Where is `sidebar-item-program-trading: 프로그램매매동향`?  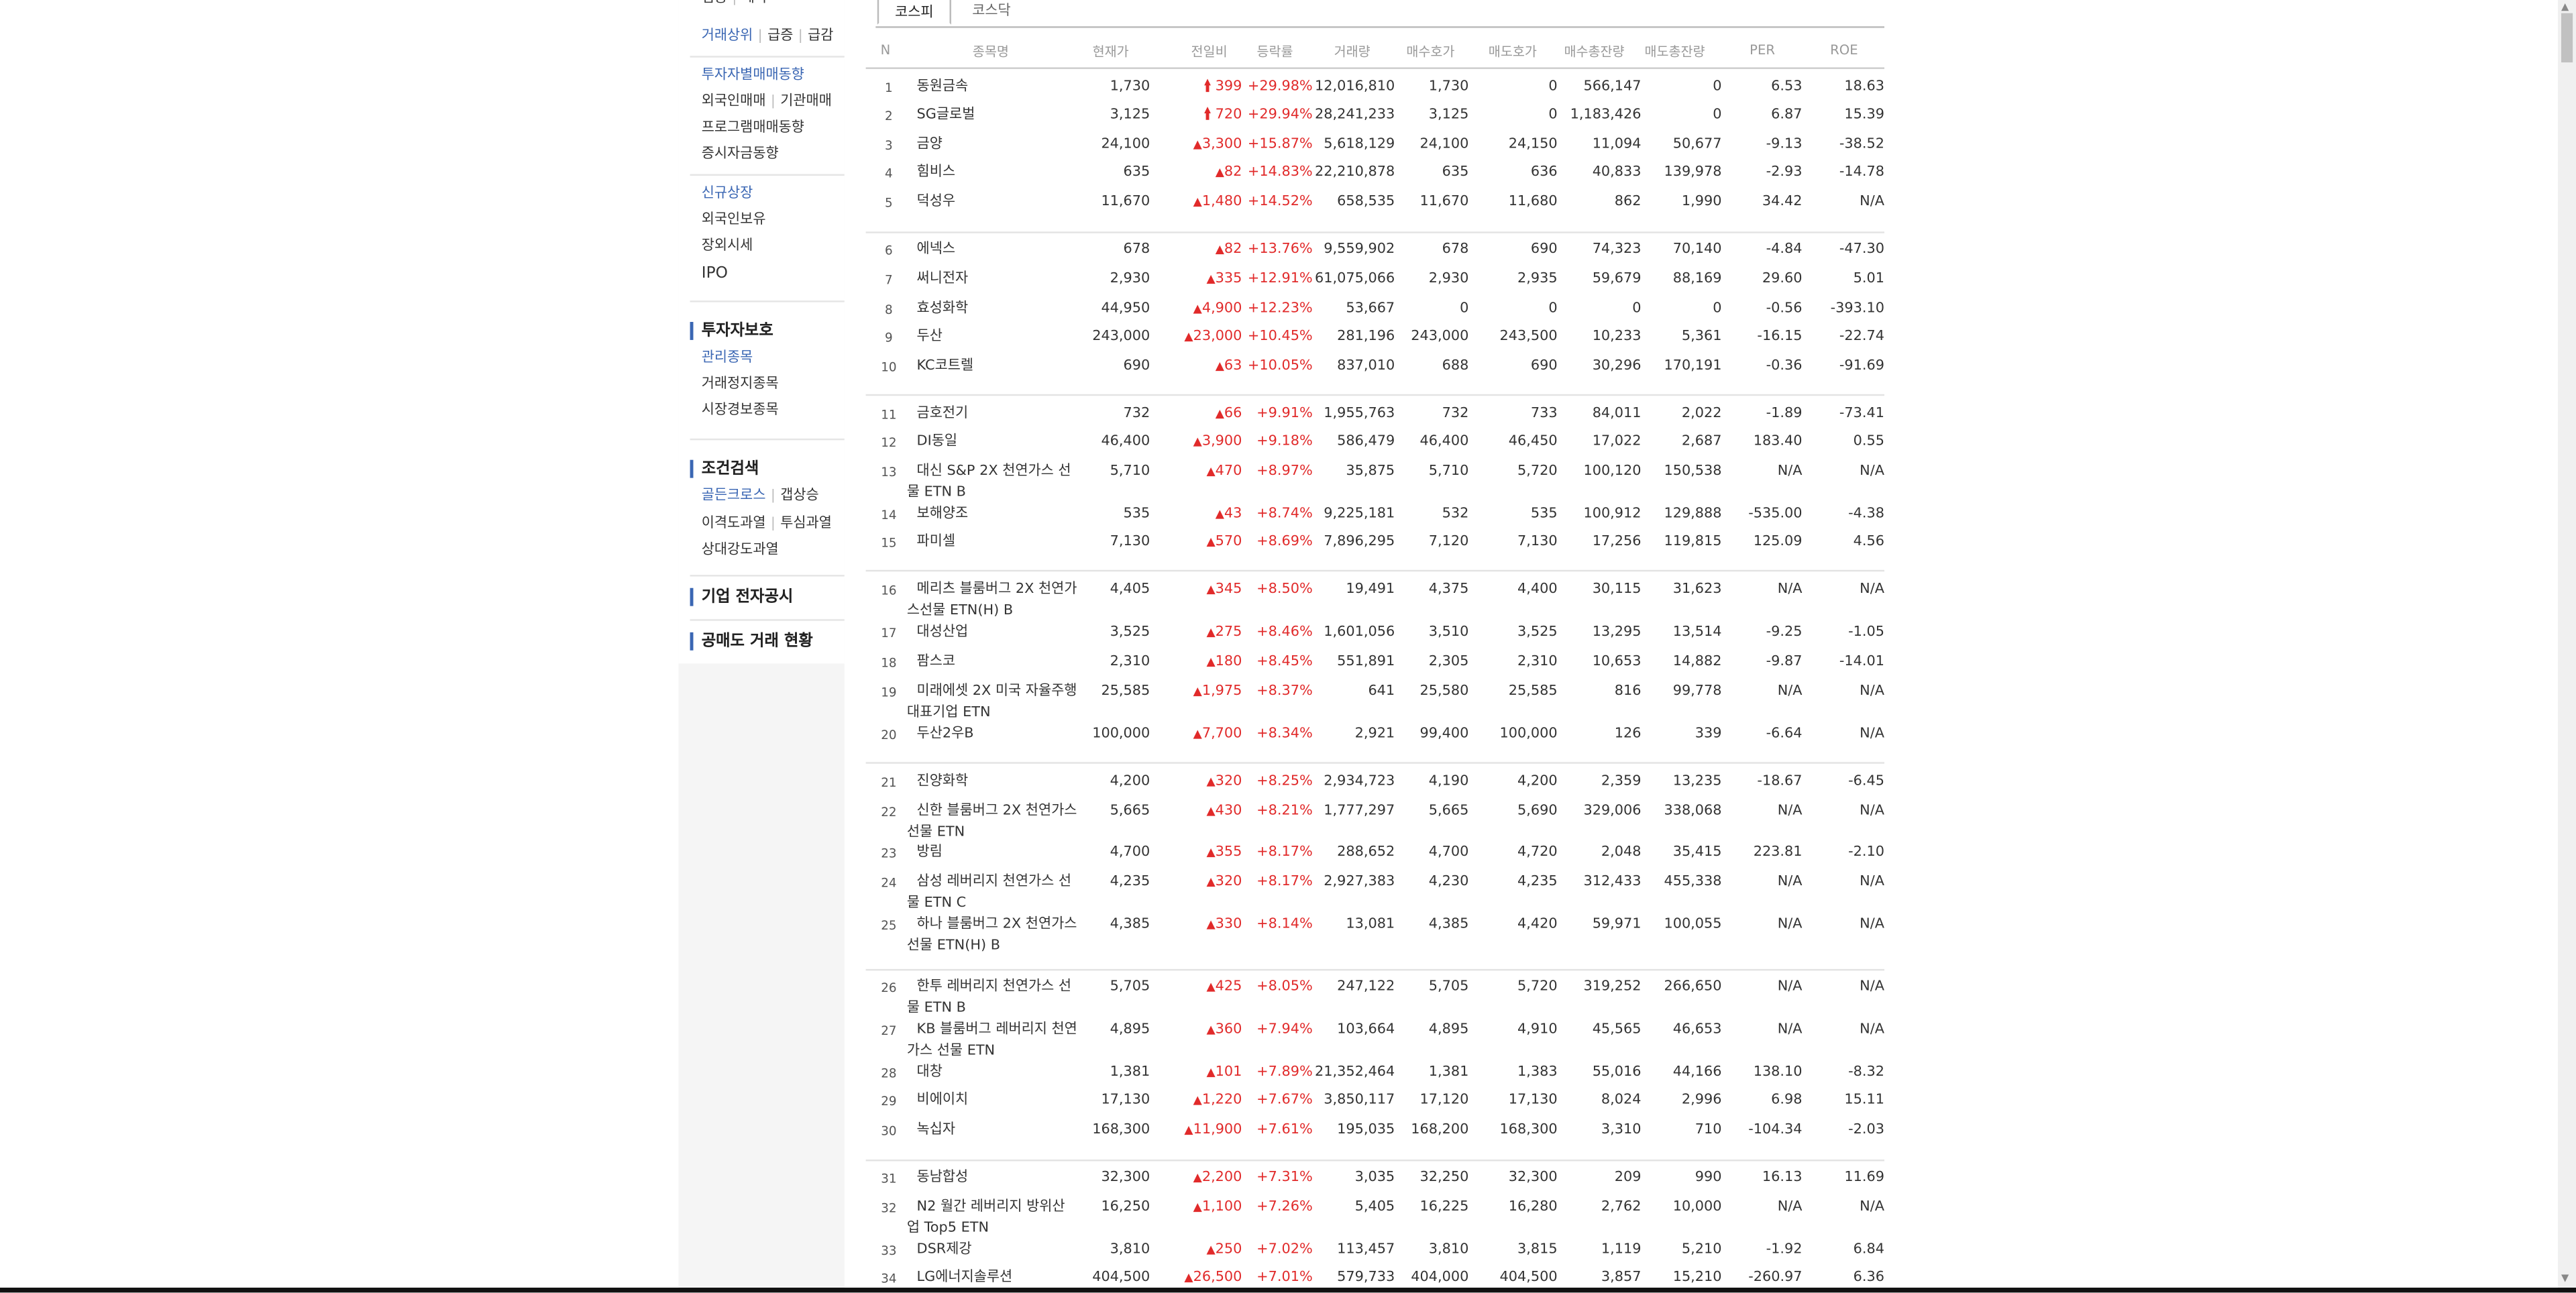
sidebar-item-program-trading: 프로그램매매동향 is located at coordinates (752, 128).